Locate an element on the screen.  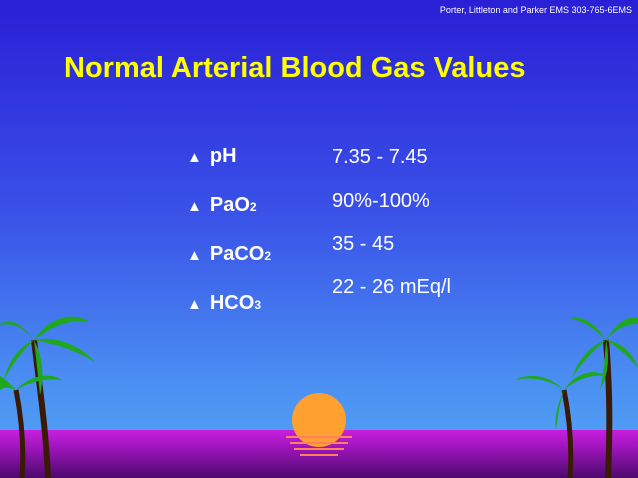
param-label: pH is located at coordinates (223, 156).